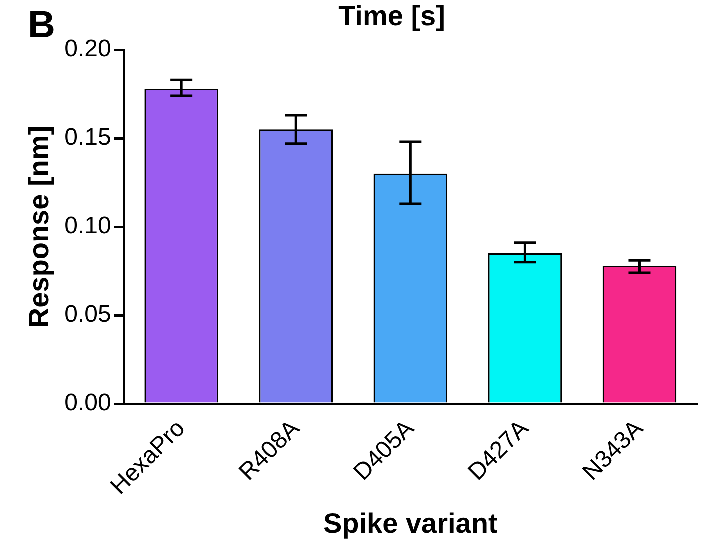 The width and height of the screenshot is (715, 556). Describe the element at coordinates (392, 16) in the screenshot. I see `text: Time [s]` at that location.